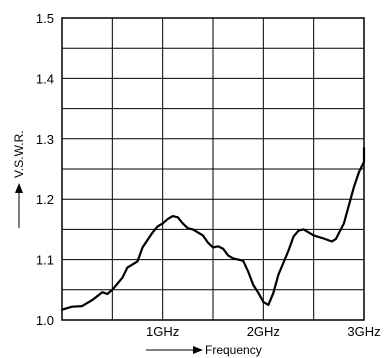 The image size is (385, 358). I want to click on x-tick-label: 1GHz, so click(162, 331).